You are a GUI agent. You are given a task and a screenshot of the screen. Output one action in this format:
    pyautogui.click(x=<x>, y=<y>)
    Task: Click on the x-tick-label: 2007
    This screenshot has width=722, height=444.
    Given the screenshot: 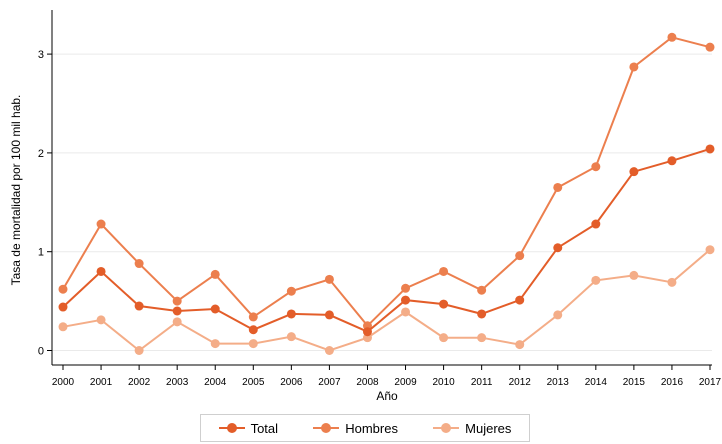 What is the action you would take?
    pyautogui.click(x=329, y=382)
    